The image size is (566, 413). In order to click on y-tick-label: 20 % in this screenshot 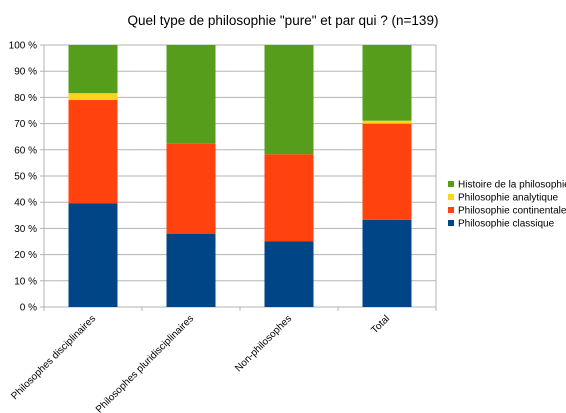, I will do `click(25, 255)`.